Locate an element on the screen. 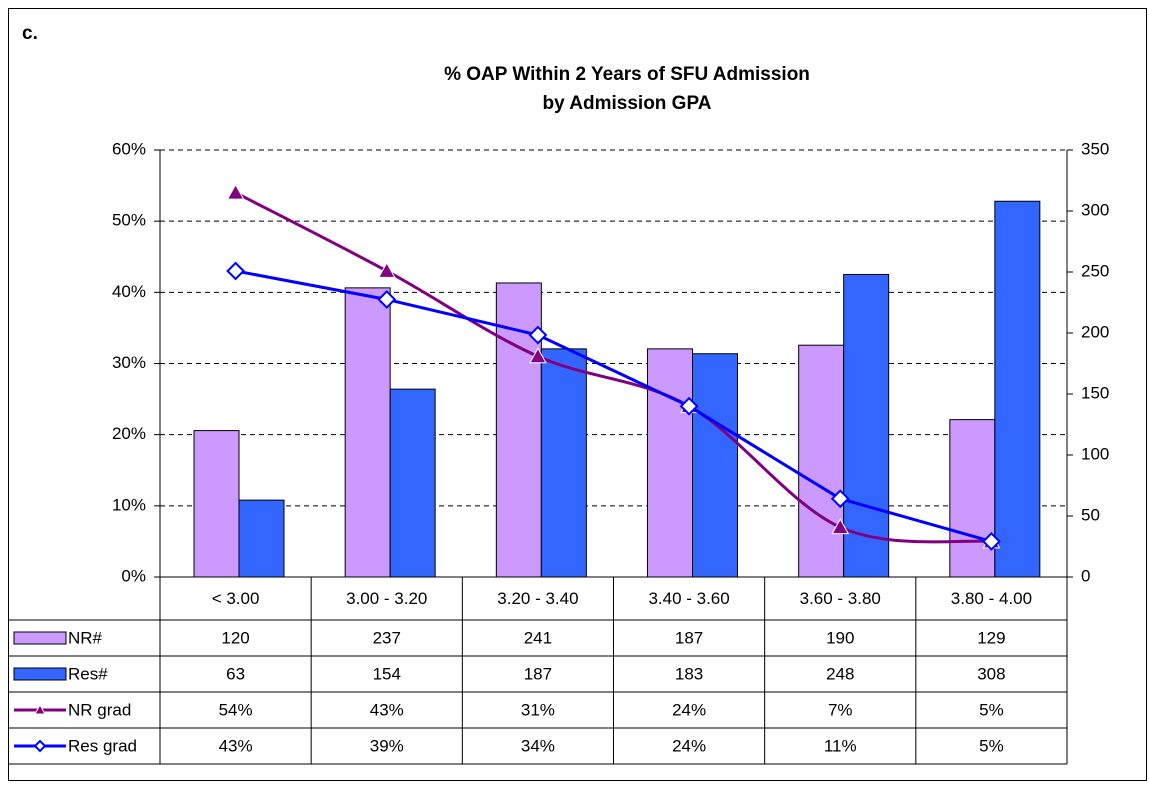  legend-label: NR# is located at coordinates (85, 637).